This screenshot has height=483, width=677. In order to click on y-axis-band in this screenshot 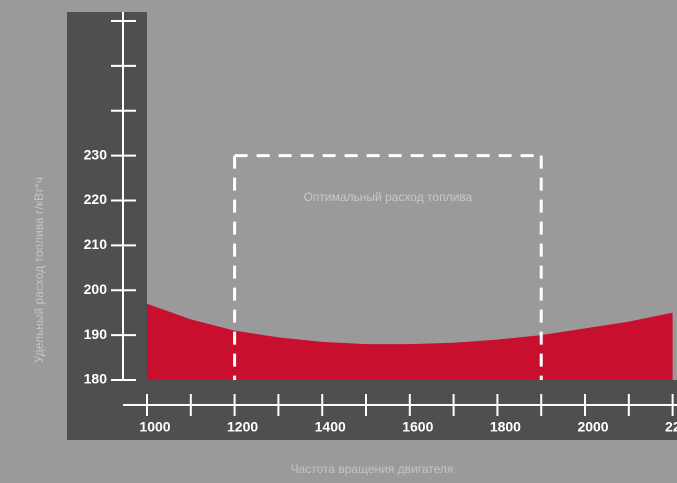, I will do `click(107, 226)`.